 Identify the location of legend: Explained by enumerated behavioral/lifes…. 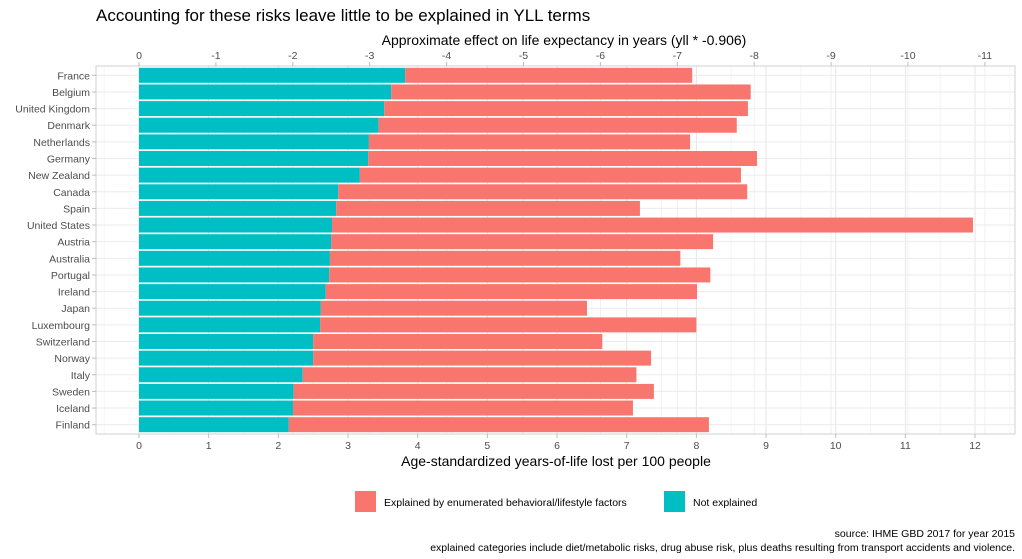
(556, 501).